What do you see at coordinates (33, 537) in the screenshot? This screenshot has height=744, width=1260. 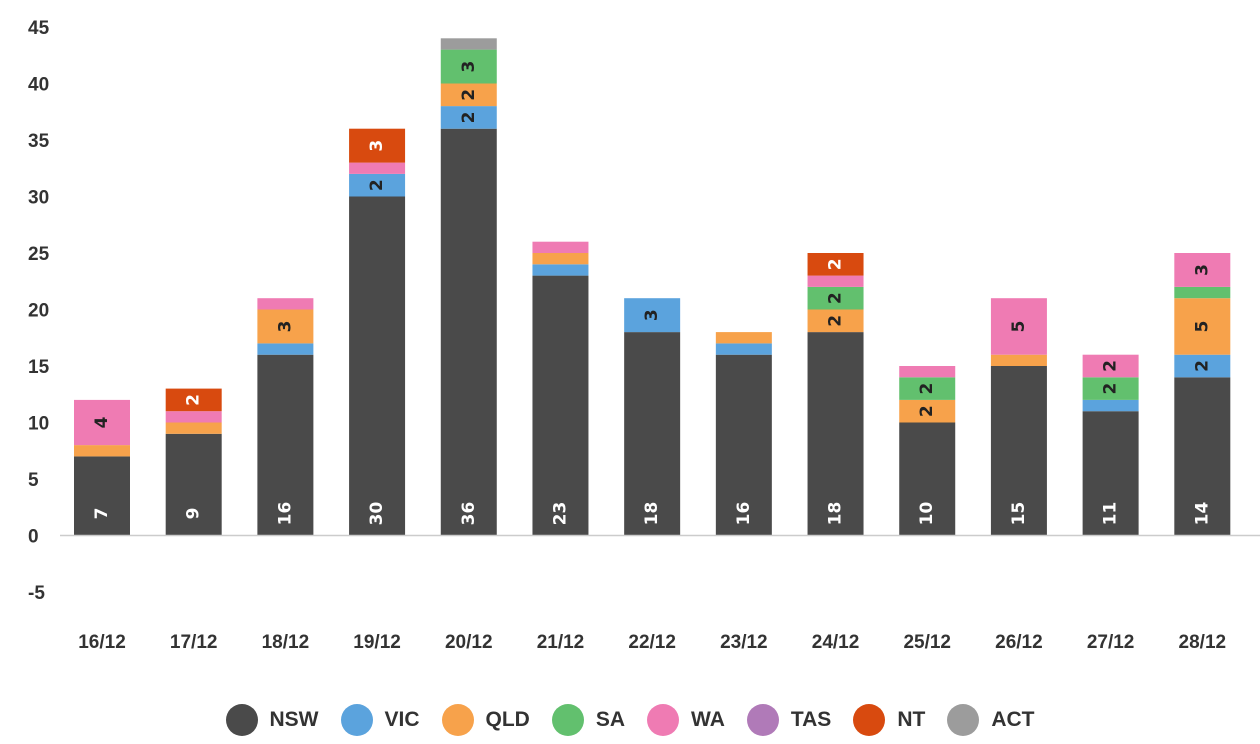 I see `y-tick-label: 0` at bounding box center [33, 537].